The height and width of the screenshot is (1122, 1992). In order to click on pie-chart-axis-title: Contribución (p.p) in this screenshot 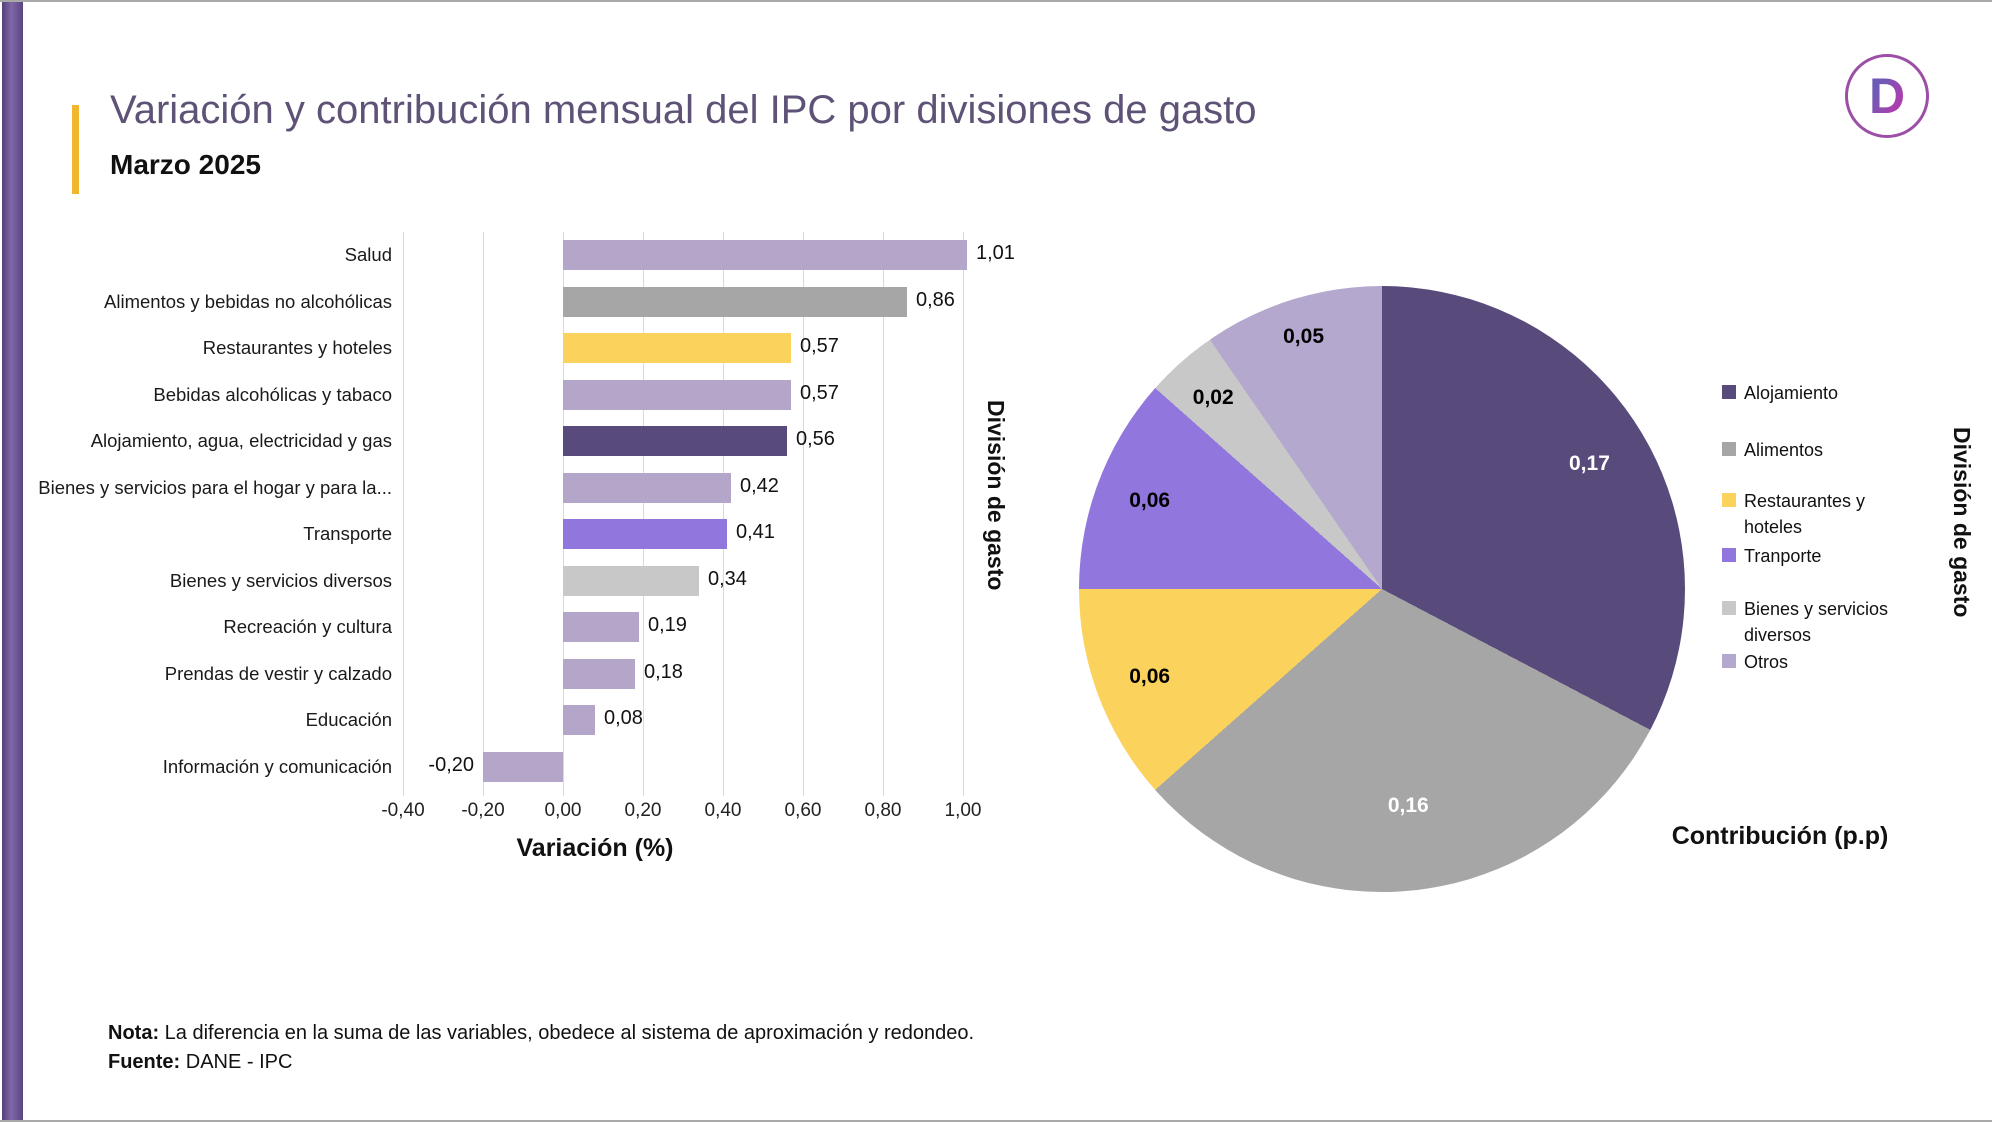, I will do `click(1780, 836)`.